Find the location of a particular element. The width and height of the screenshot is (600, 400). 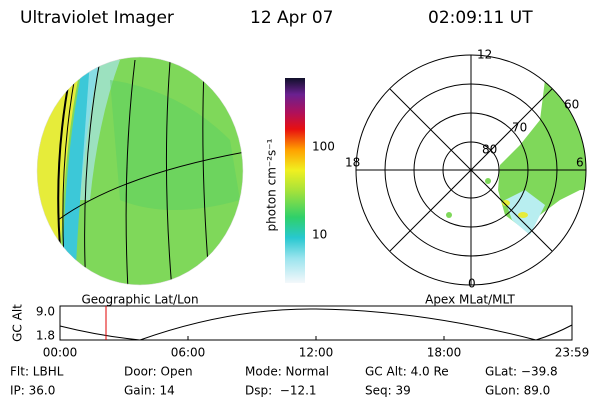

polar-lat-label: 60 is located at coordinates (571, 105).